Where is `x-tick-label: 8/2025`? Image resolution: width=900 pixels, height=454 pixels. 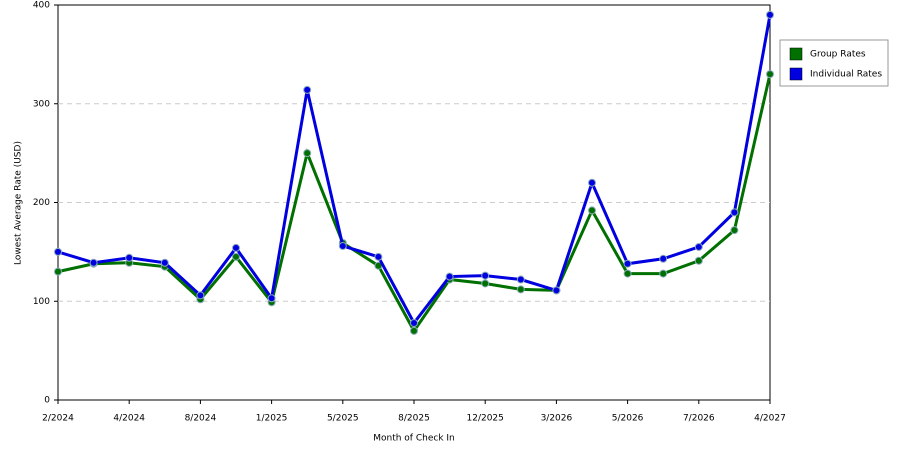 x-tick-label: 8/2025 is located at coordinates (414, 419).